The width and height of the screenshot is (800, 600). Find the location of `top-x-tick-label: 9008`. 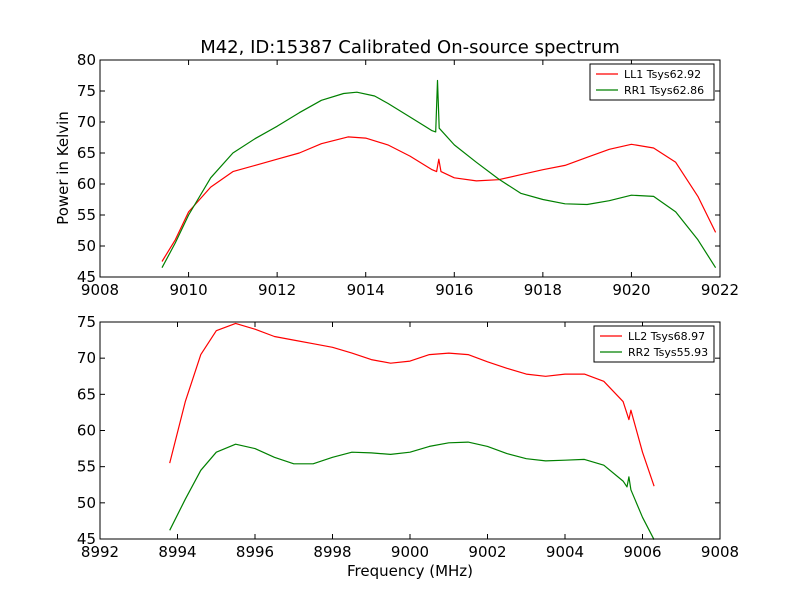

top-x-tick-label: 9008 is located at coordinates (100, 290).